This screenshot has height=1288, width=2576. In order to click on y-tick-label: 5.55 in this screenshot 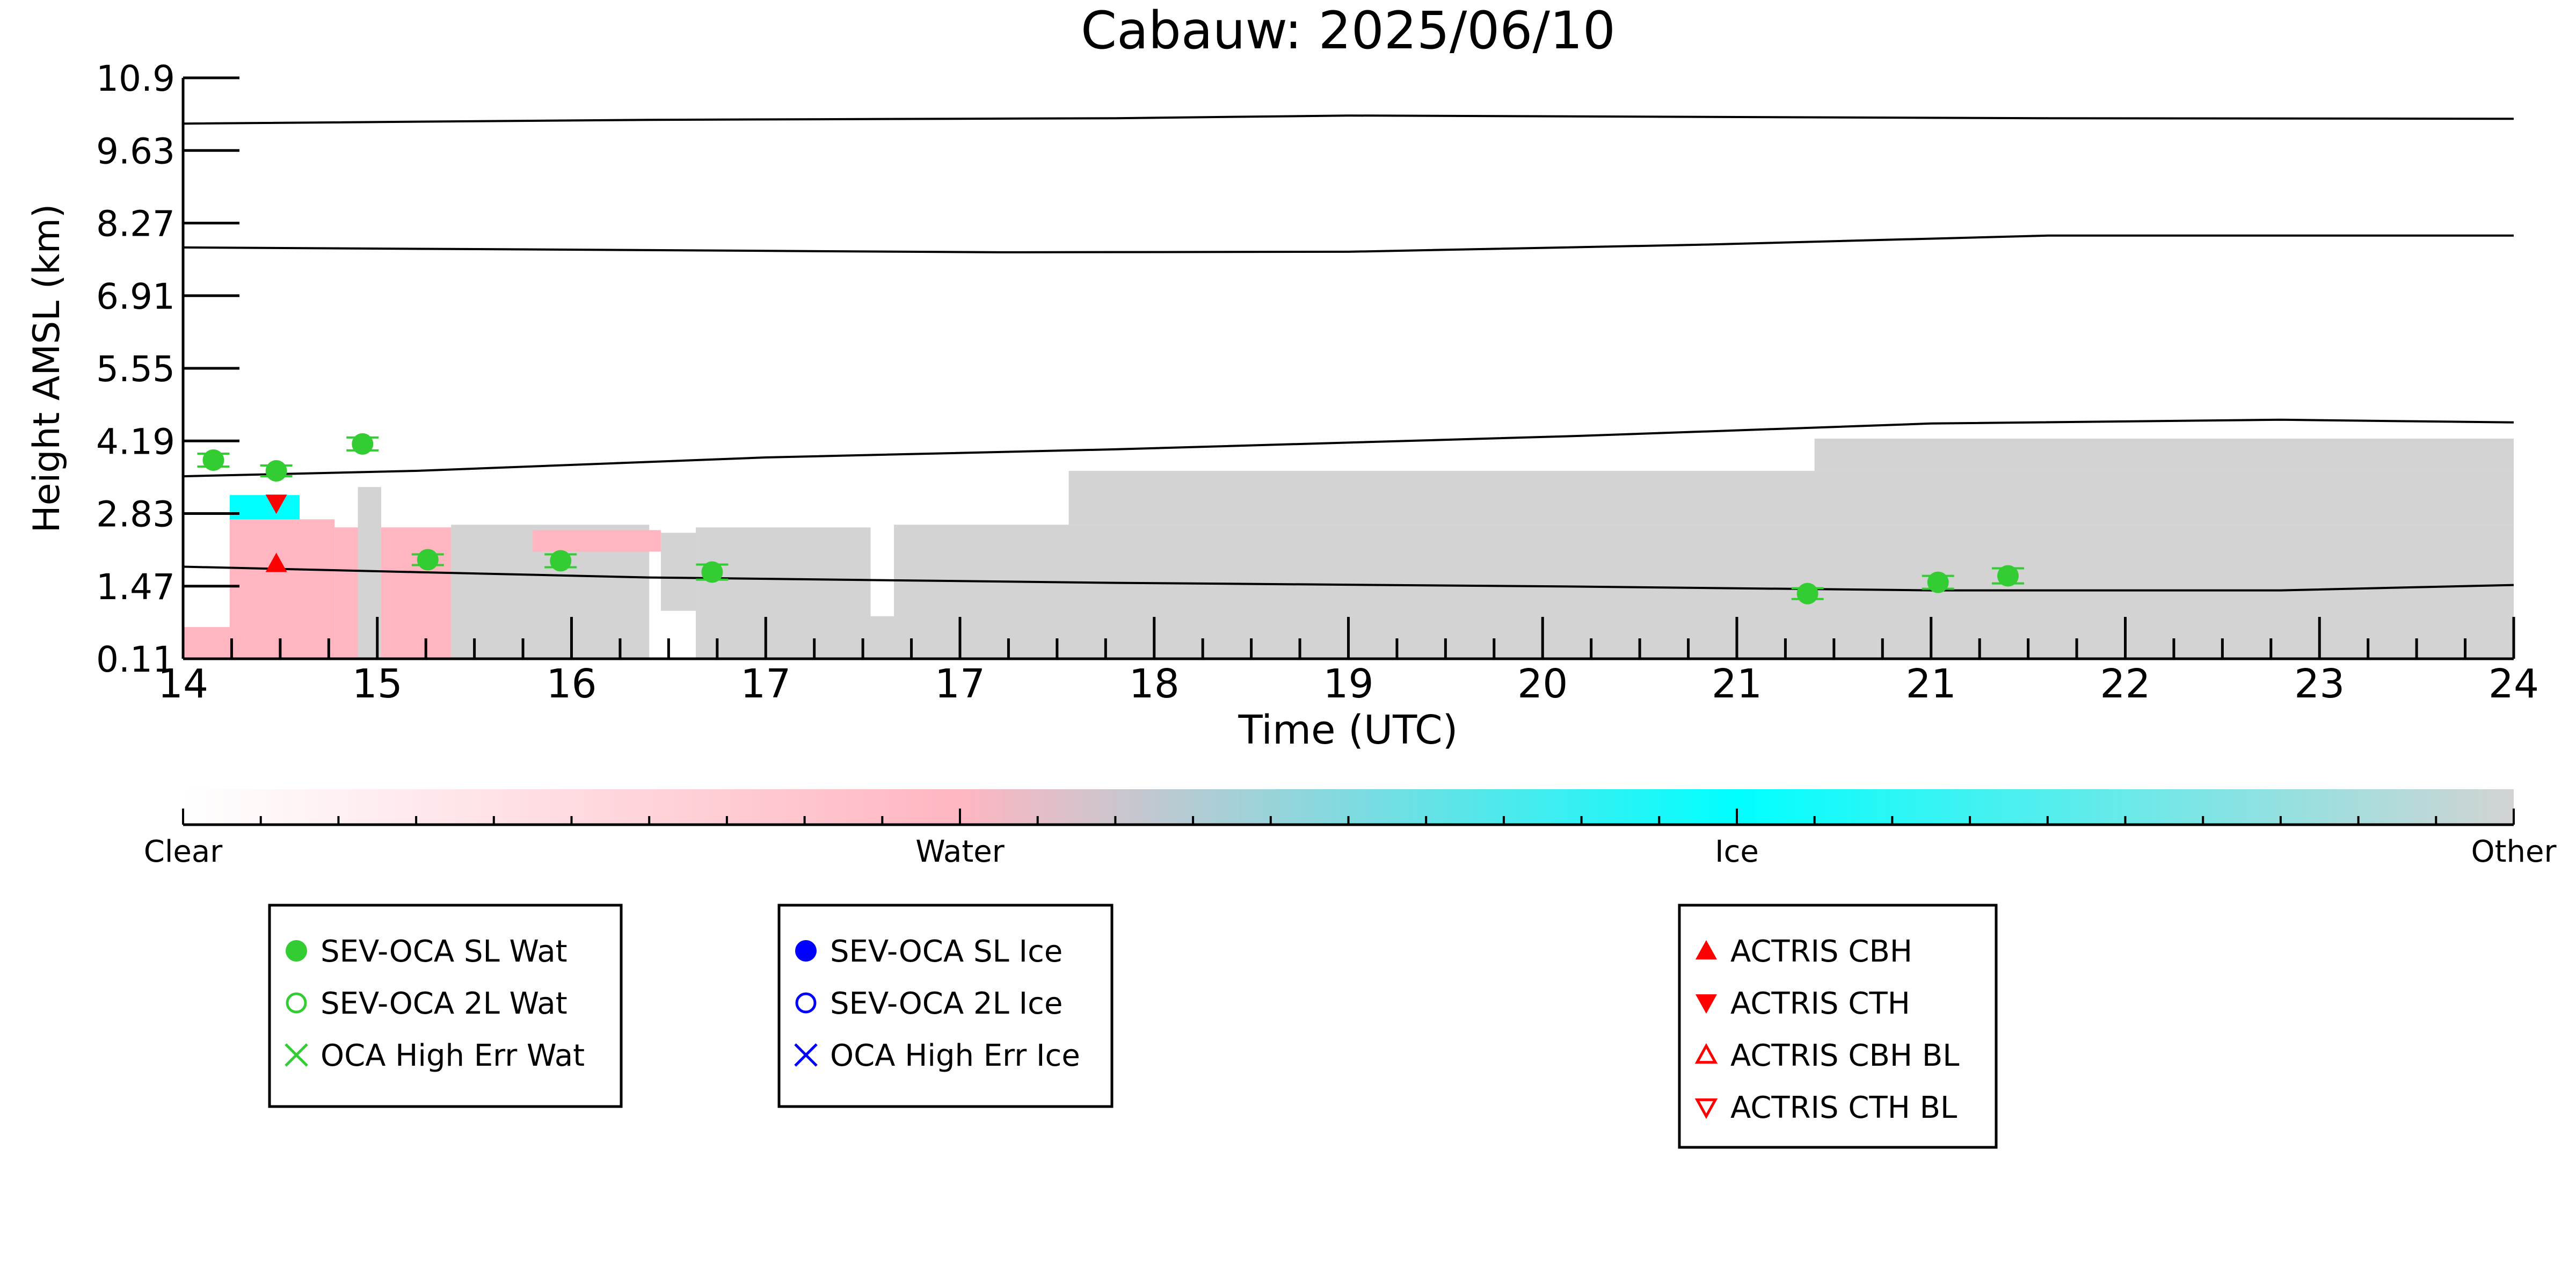, I will do `click(135, 369)`.